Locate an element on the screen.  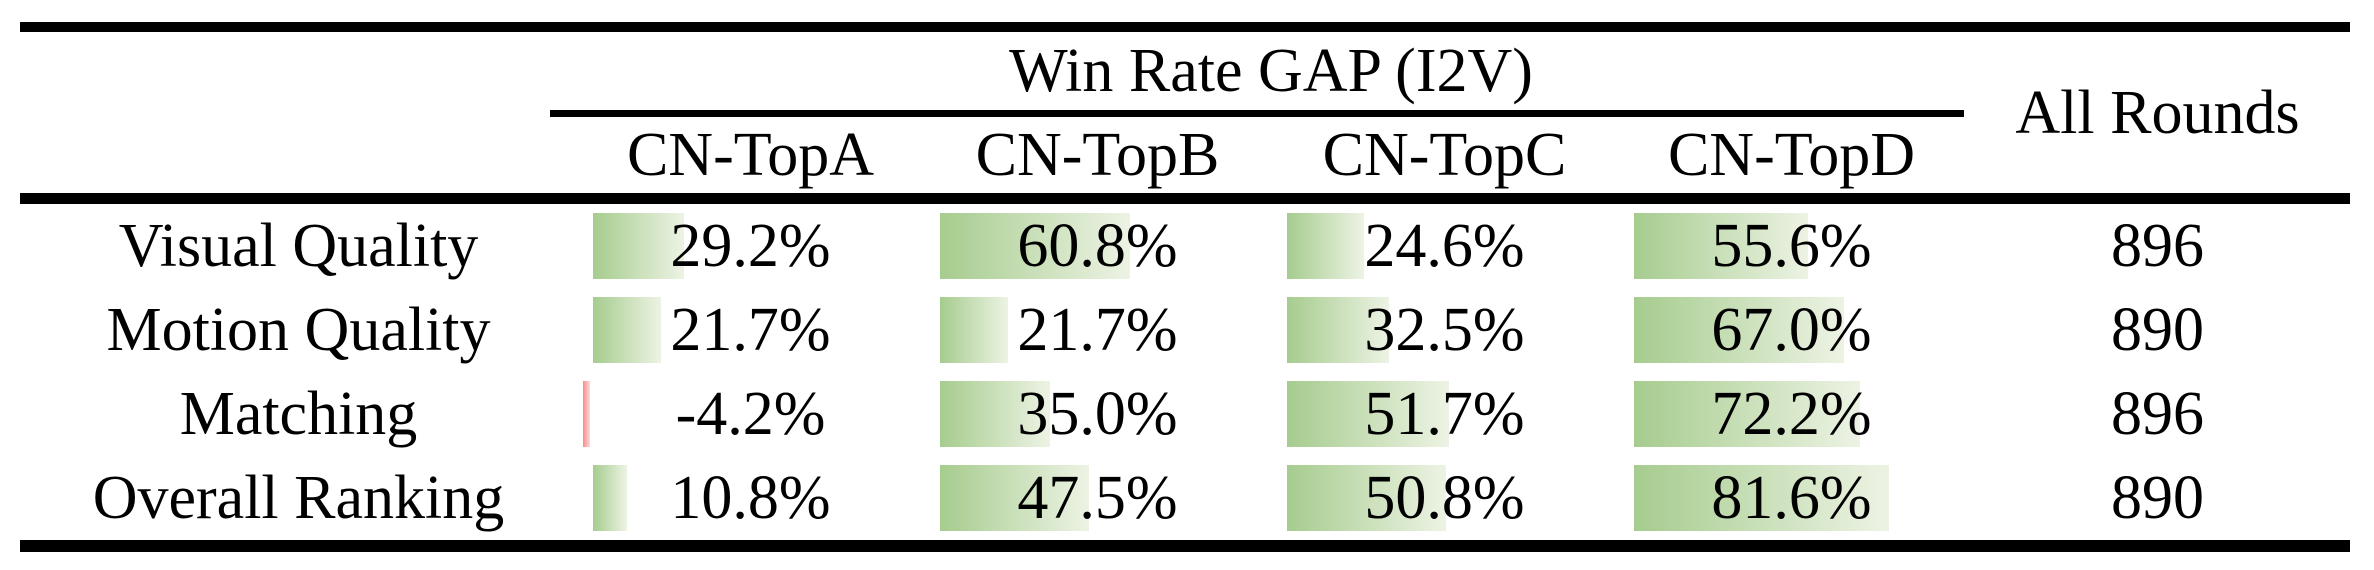
win-rate-value: 24.6% is located at coordinates (1444, 246).